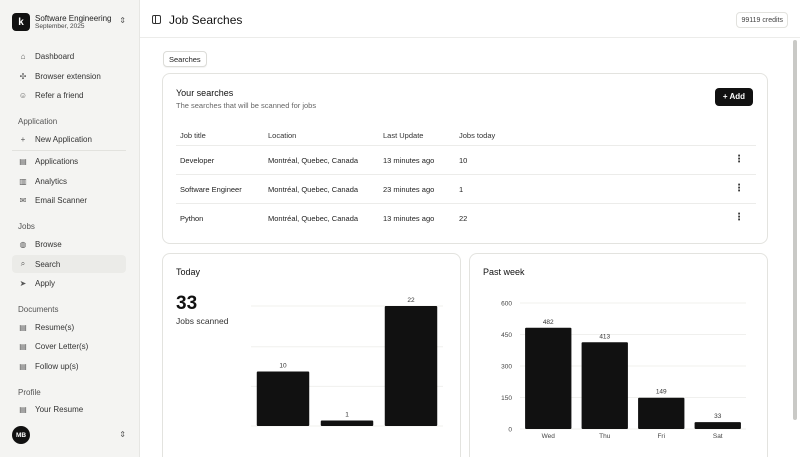 This screenshot has width=800, height=457. I want to click on column-header-location: Location, so click(282, 135).